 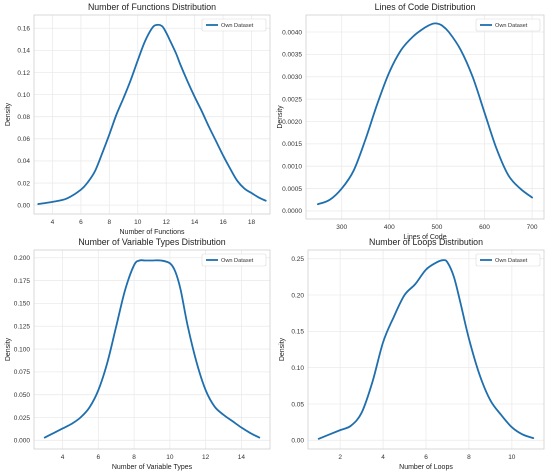 I want to click on y-tick-label: 0.06, so click(x=23, y=139).